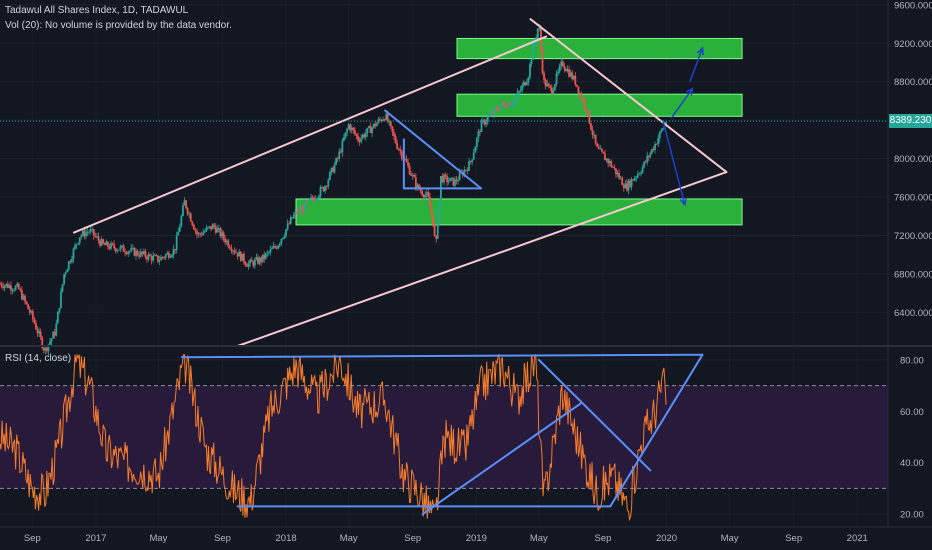  I want to click on rsi-title: RSI (14, close), so click(38, 358).